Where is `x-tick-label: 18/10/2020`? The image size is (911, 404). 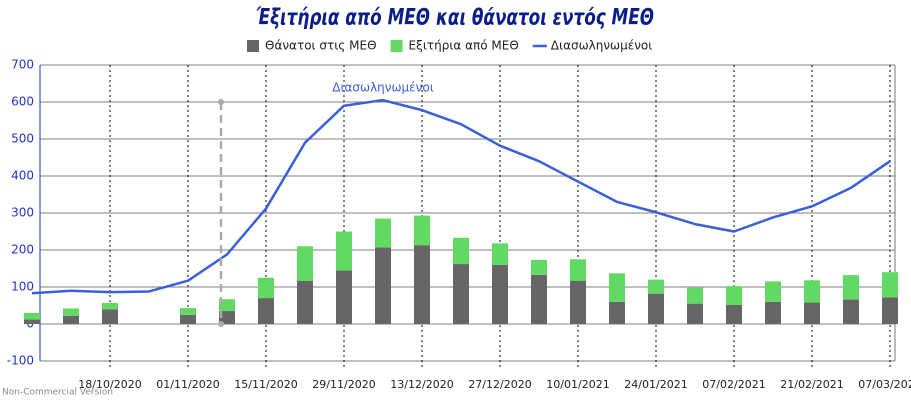 x-tick-label: 18/10/2020 is located at coordinates (109, 384).